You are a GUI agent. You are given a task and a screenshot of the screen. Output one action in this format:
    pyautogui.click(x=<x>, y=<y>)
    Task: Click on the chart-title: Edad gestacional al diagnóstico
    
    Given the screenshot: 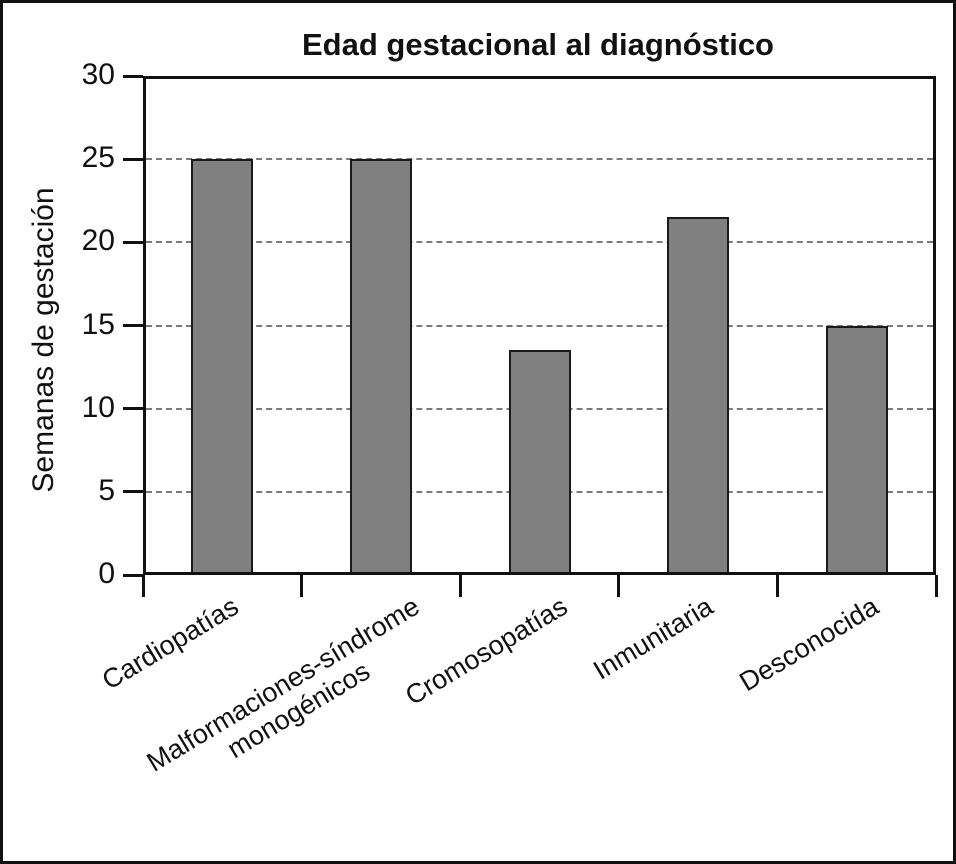 What is the action you would take?
    pyautogui.click(x=538, y=44)
    